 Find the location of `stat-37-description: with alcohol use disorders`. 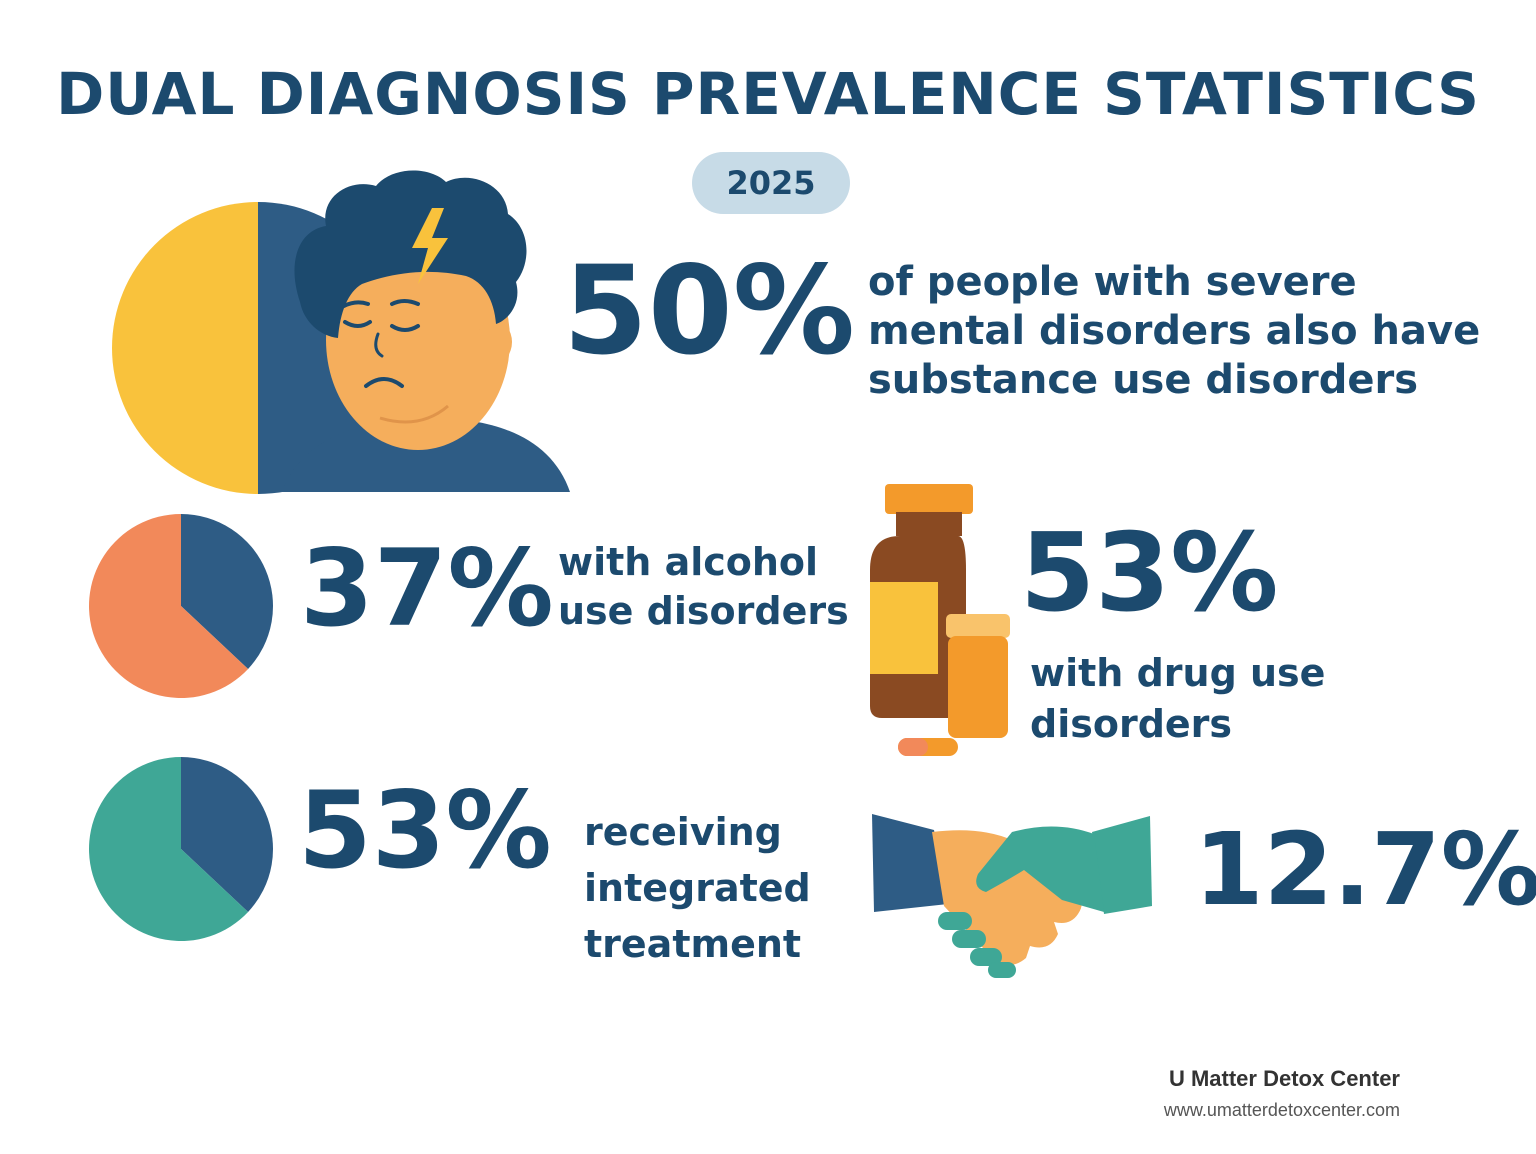

stat-37-description: with alcohol use disorders is located at coordinates (703, 586).